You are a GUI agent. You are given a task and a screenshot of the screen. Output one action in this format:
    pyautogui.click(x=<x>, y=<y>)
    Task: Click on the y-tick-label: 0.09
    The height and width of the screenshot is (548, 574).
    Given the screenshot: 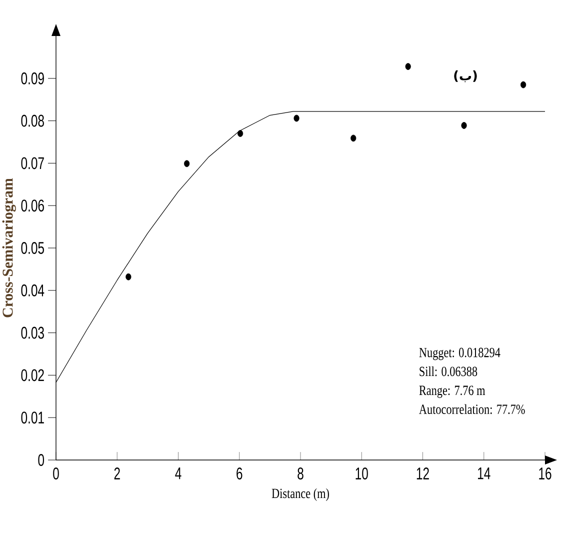 What is the action you would take?
    pyautogui.click(x=32, y=78)
    